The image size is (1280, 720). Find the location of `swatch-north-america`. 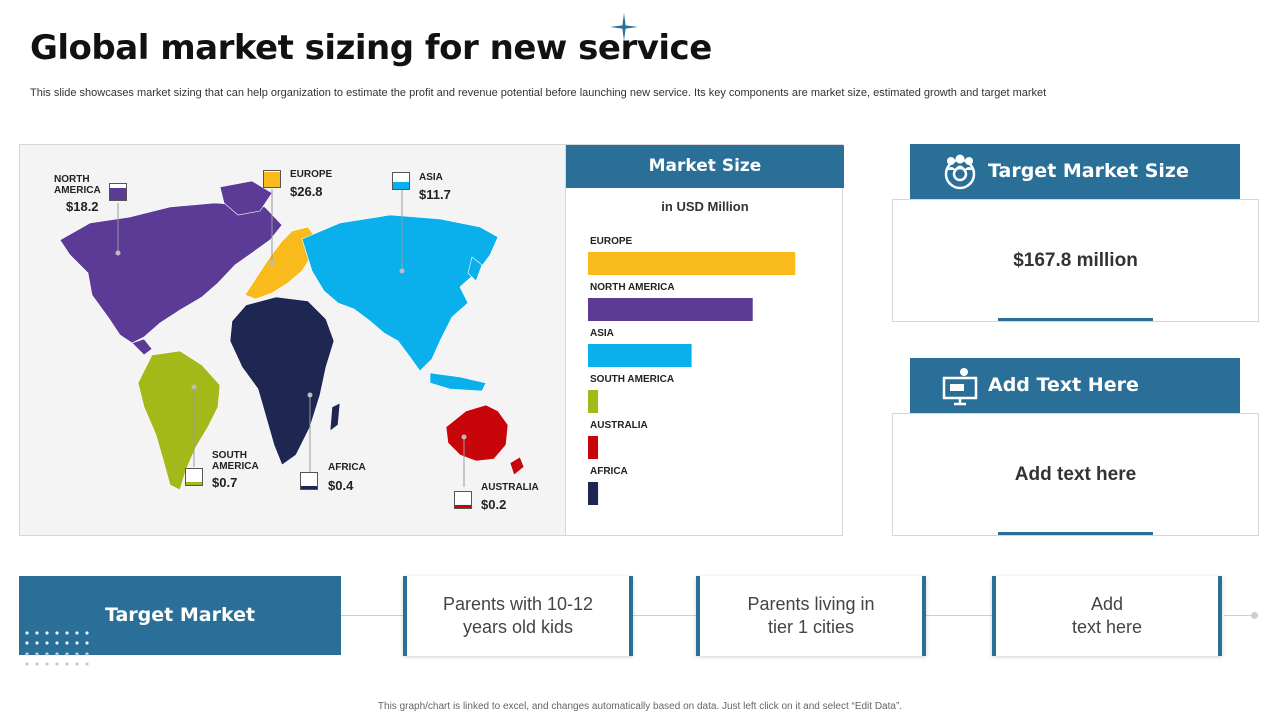

swatch-north-america is located at coordinates (118, 192).